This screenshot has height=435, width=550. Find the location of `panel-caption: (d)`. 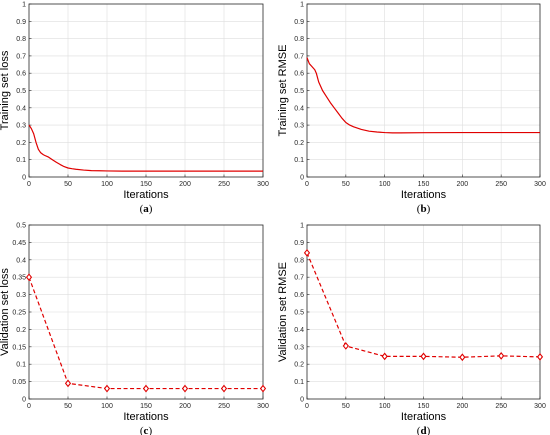

panel-caption: (d) is located at coordinates (424, 430).